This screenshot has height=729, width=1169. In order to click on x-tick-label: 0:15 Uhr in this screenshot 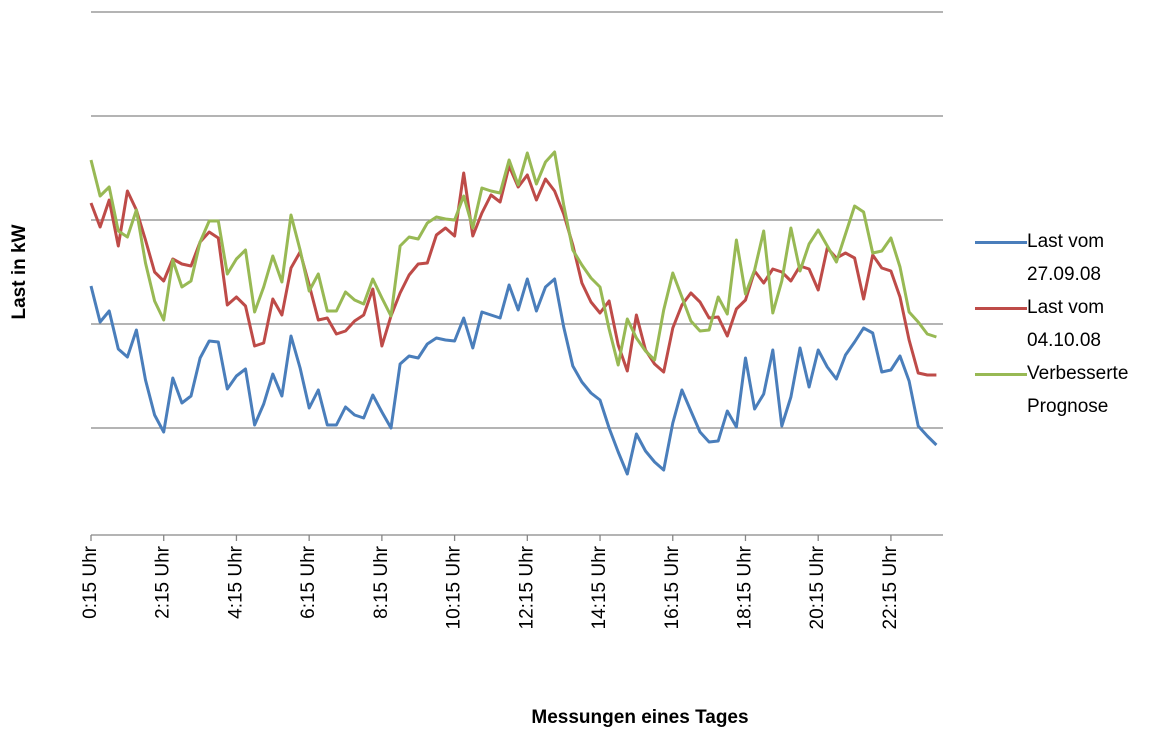, I will do `click(90, 582)`.